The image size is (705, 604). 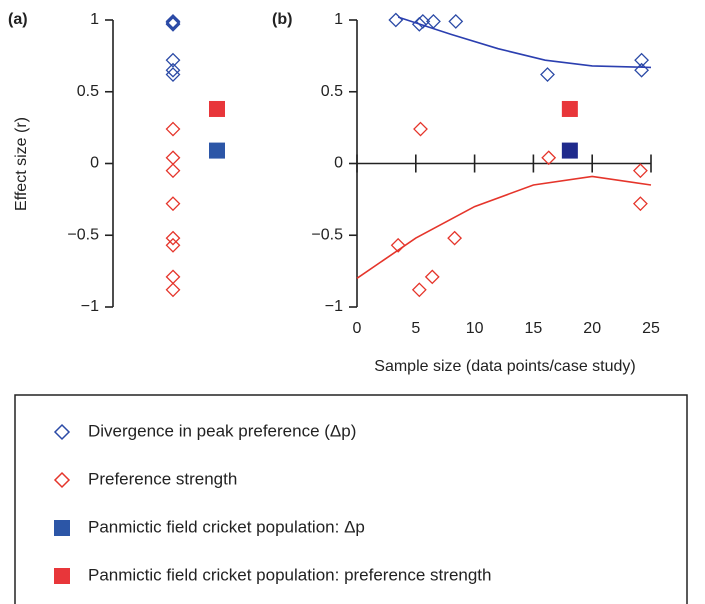 What do you see at coordinates (415, 328) in the screenshot?
I see `x-tick-label: 5` at bounding box center [415, 328].